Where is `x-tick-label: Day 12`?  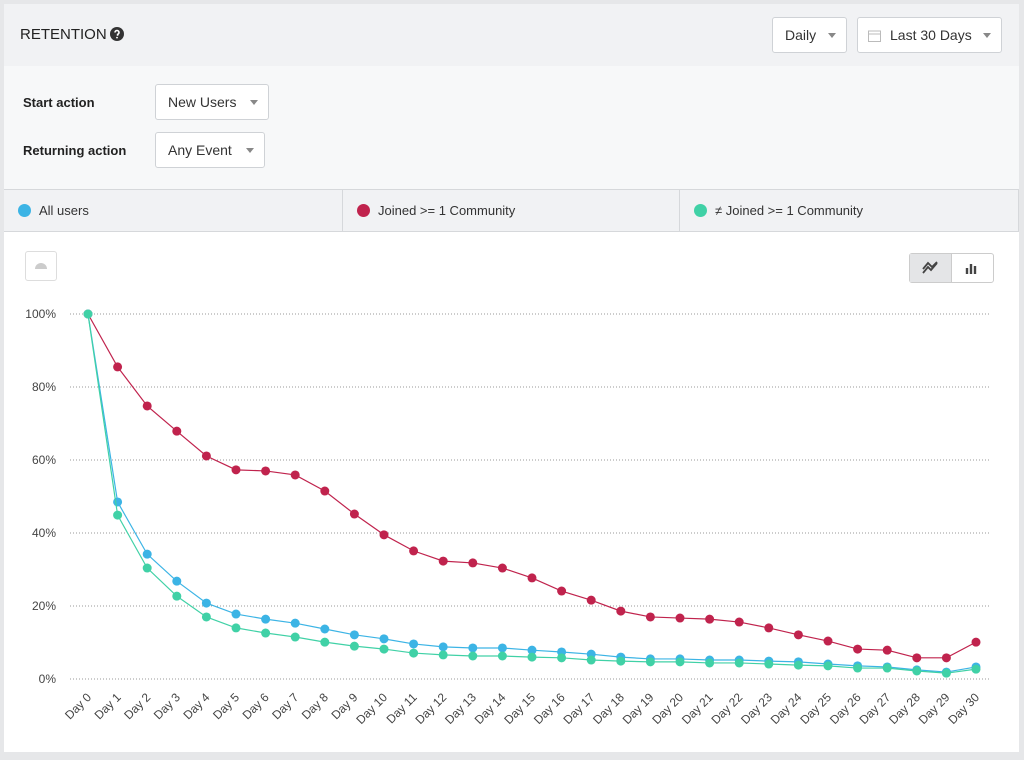
x-tick-label: Day 12 is located at coordinates (431, 708).